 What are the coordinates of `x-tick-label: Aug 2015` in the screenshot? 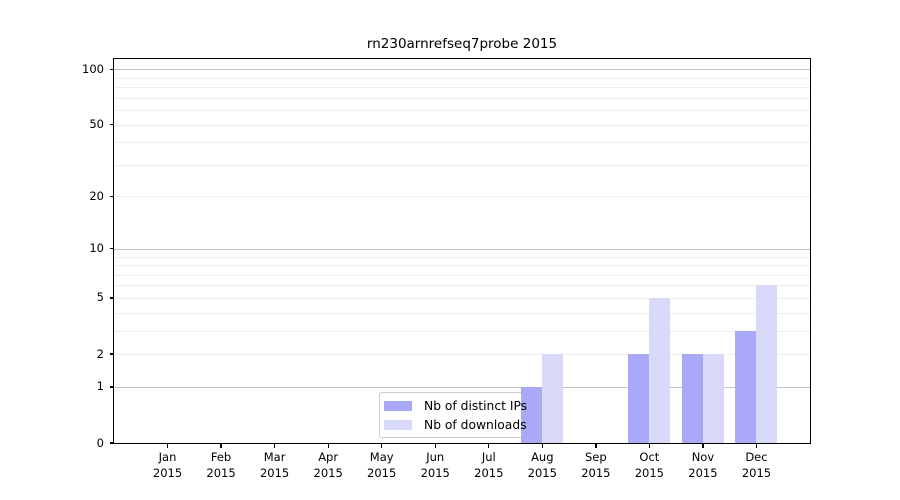 It's located at (542, 465).